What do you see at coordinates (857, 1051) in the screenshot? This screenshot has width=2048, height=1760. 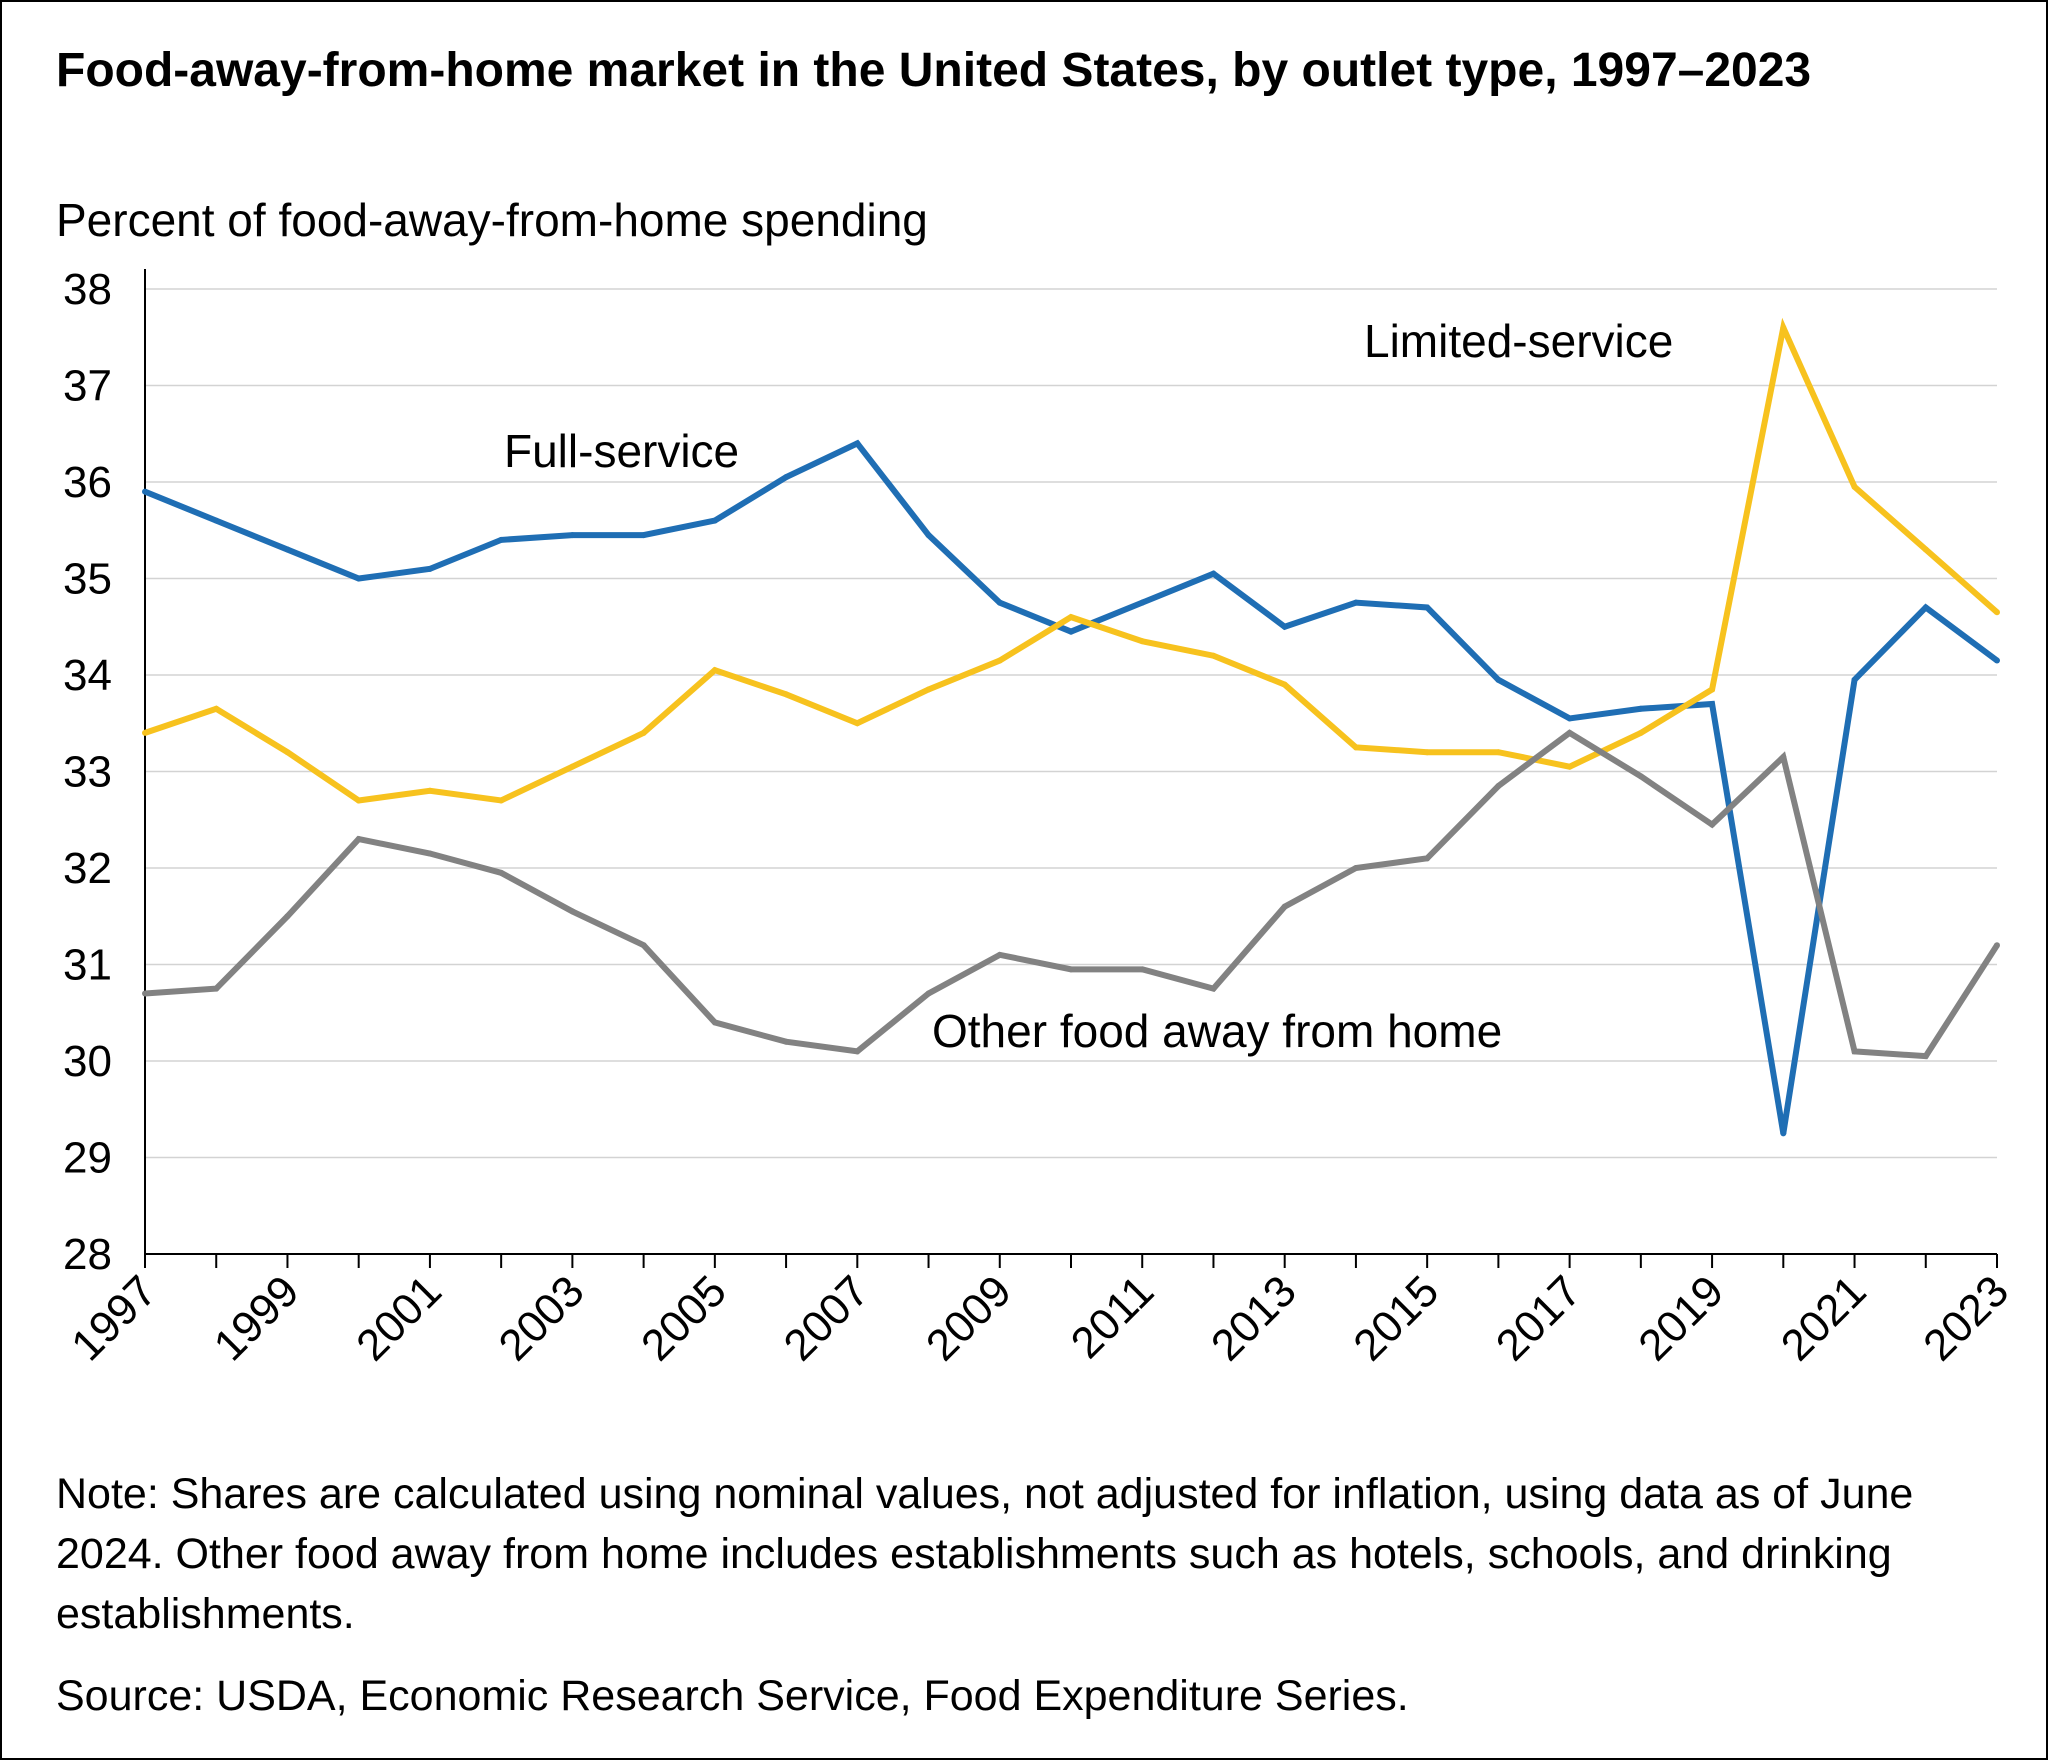 I see `data-point-2-2007` at bounding box center [857, 1051].